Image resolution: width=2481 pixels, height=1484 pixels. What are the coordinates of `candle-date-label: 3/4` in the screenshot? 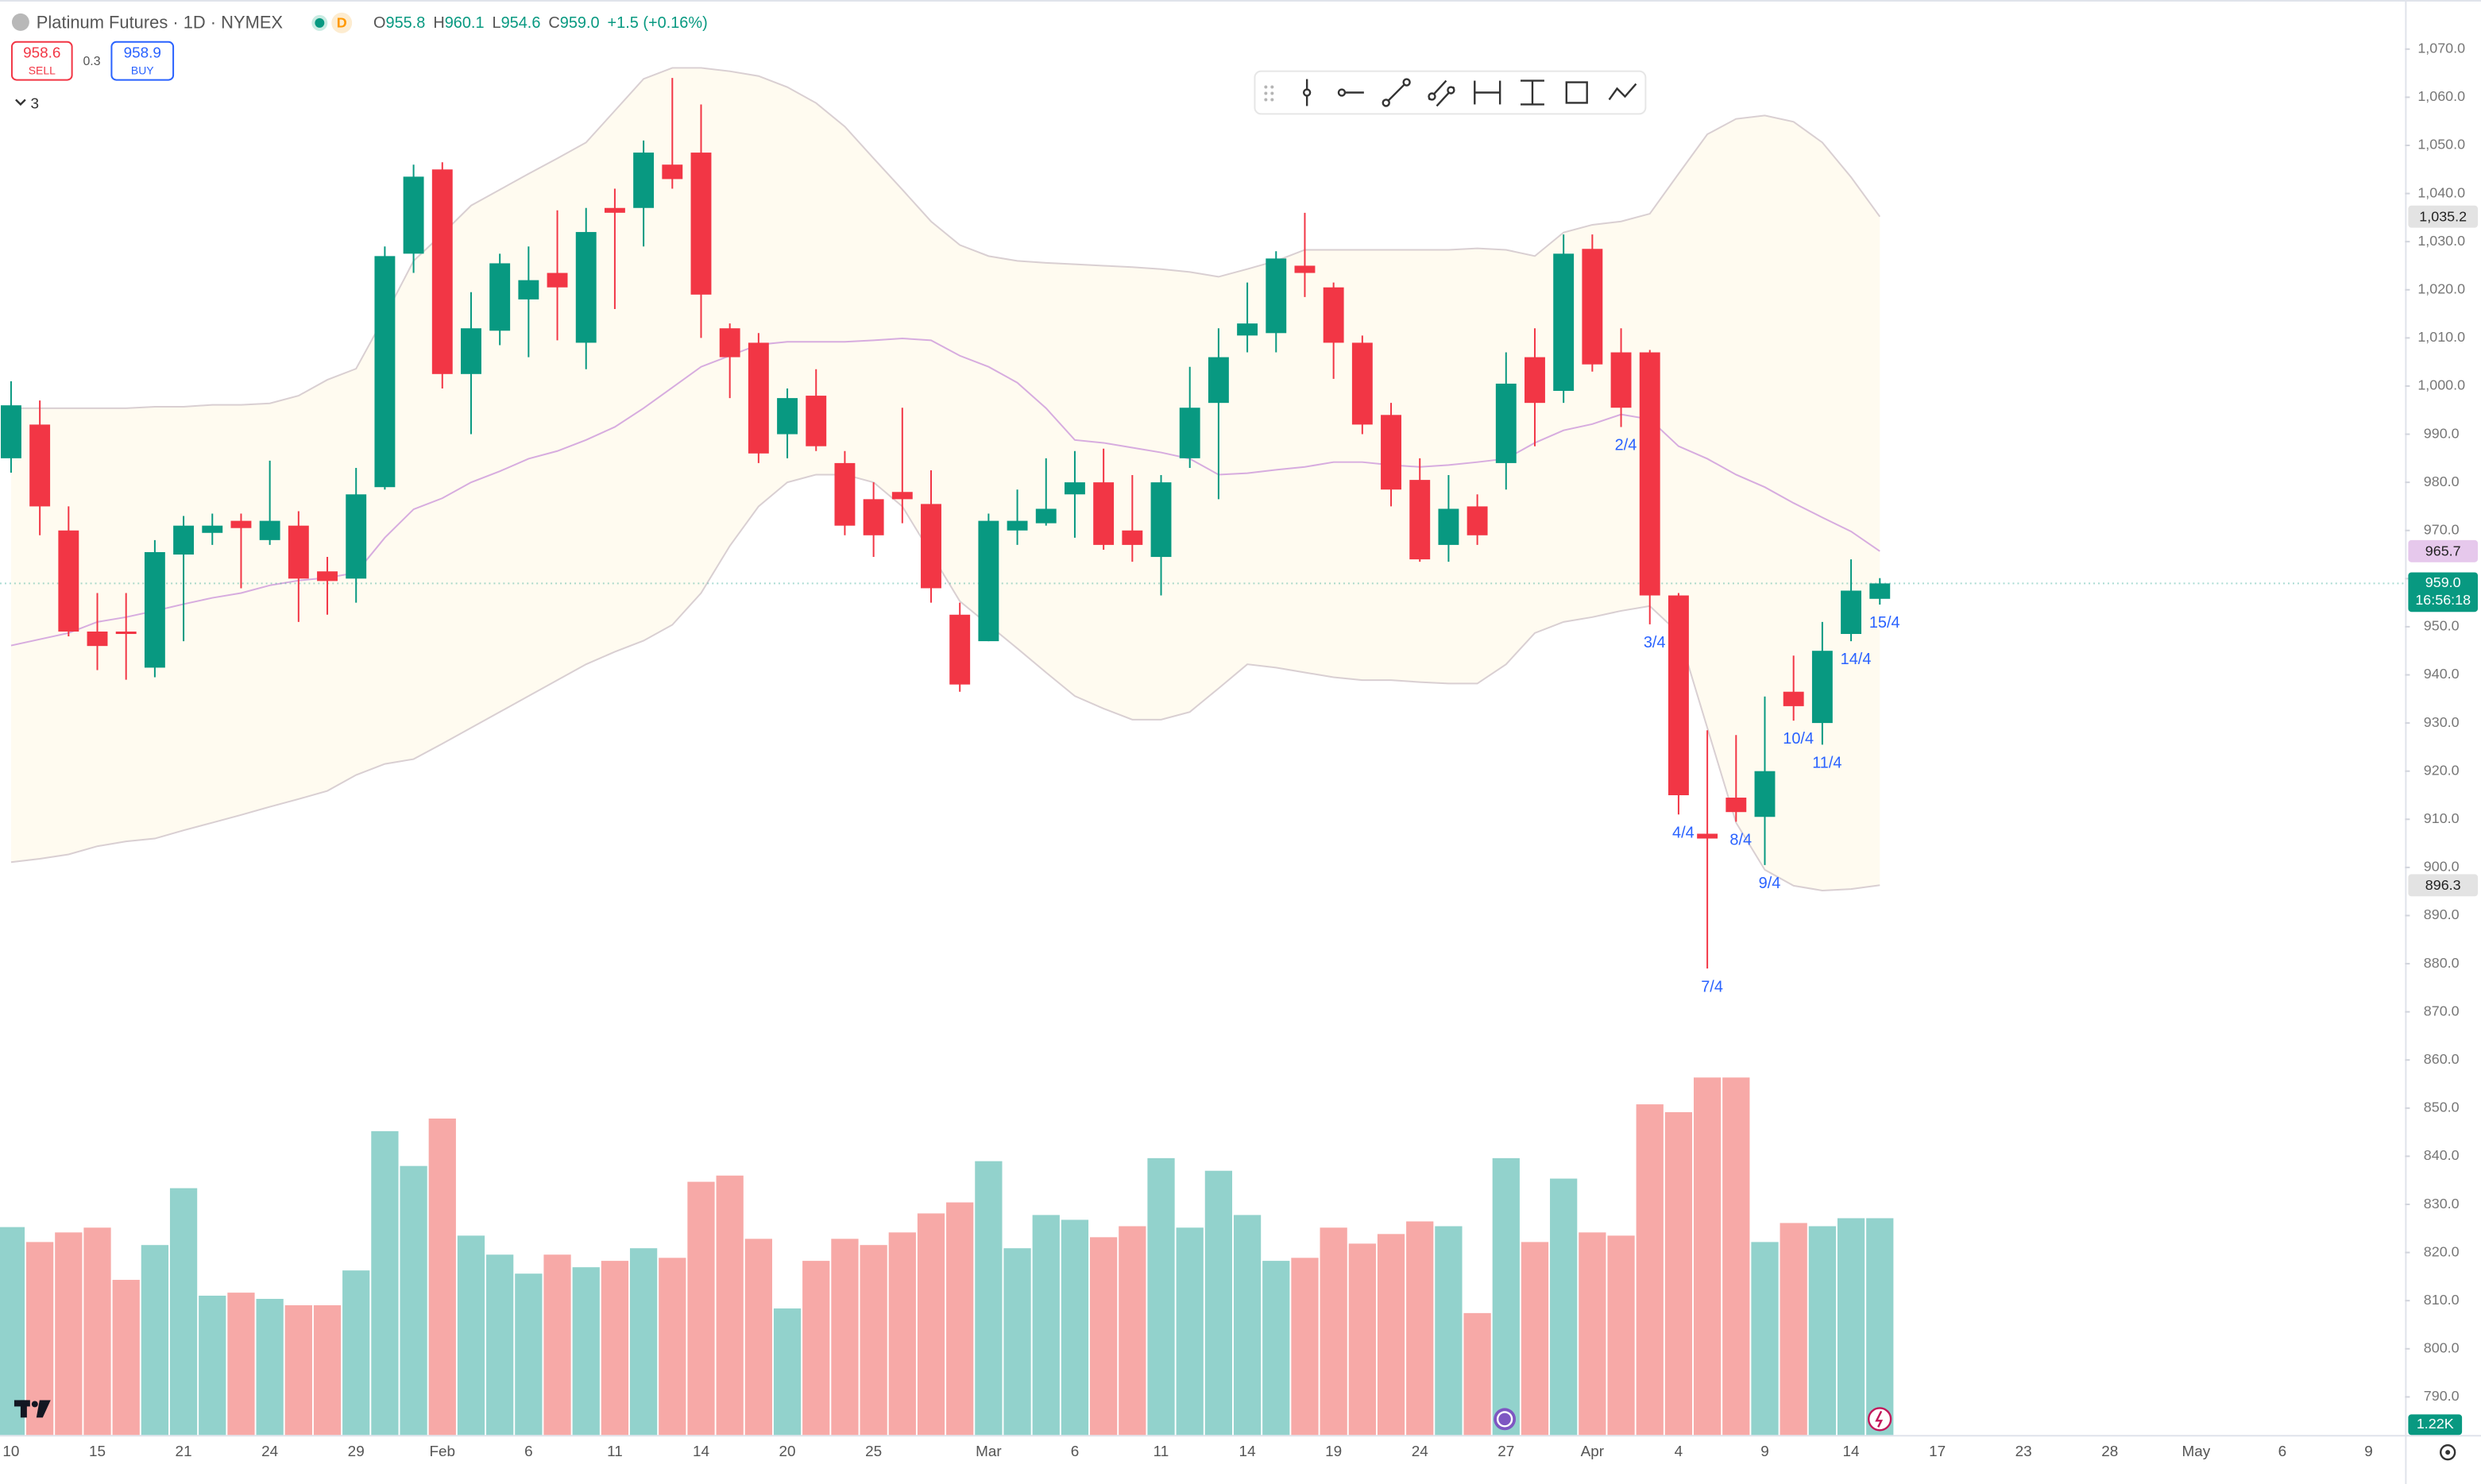 It's located at (1655, 642).